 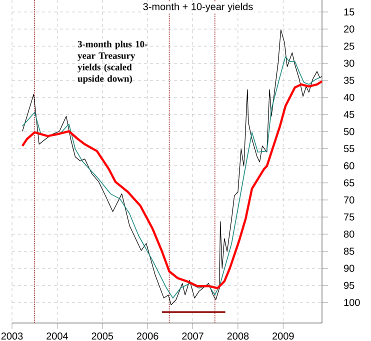 What do you see at coordinates (349, 97) in the screenshot?
I see `y-tick-label: 40` at bounding box center [349, 97].